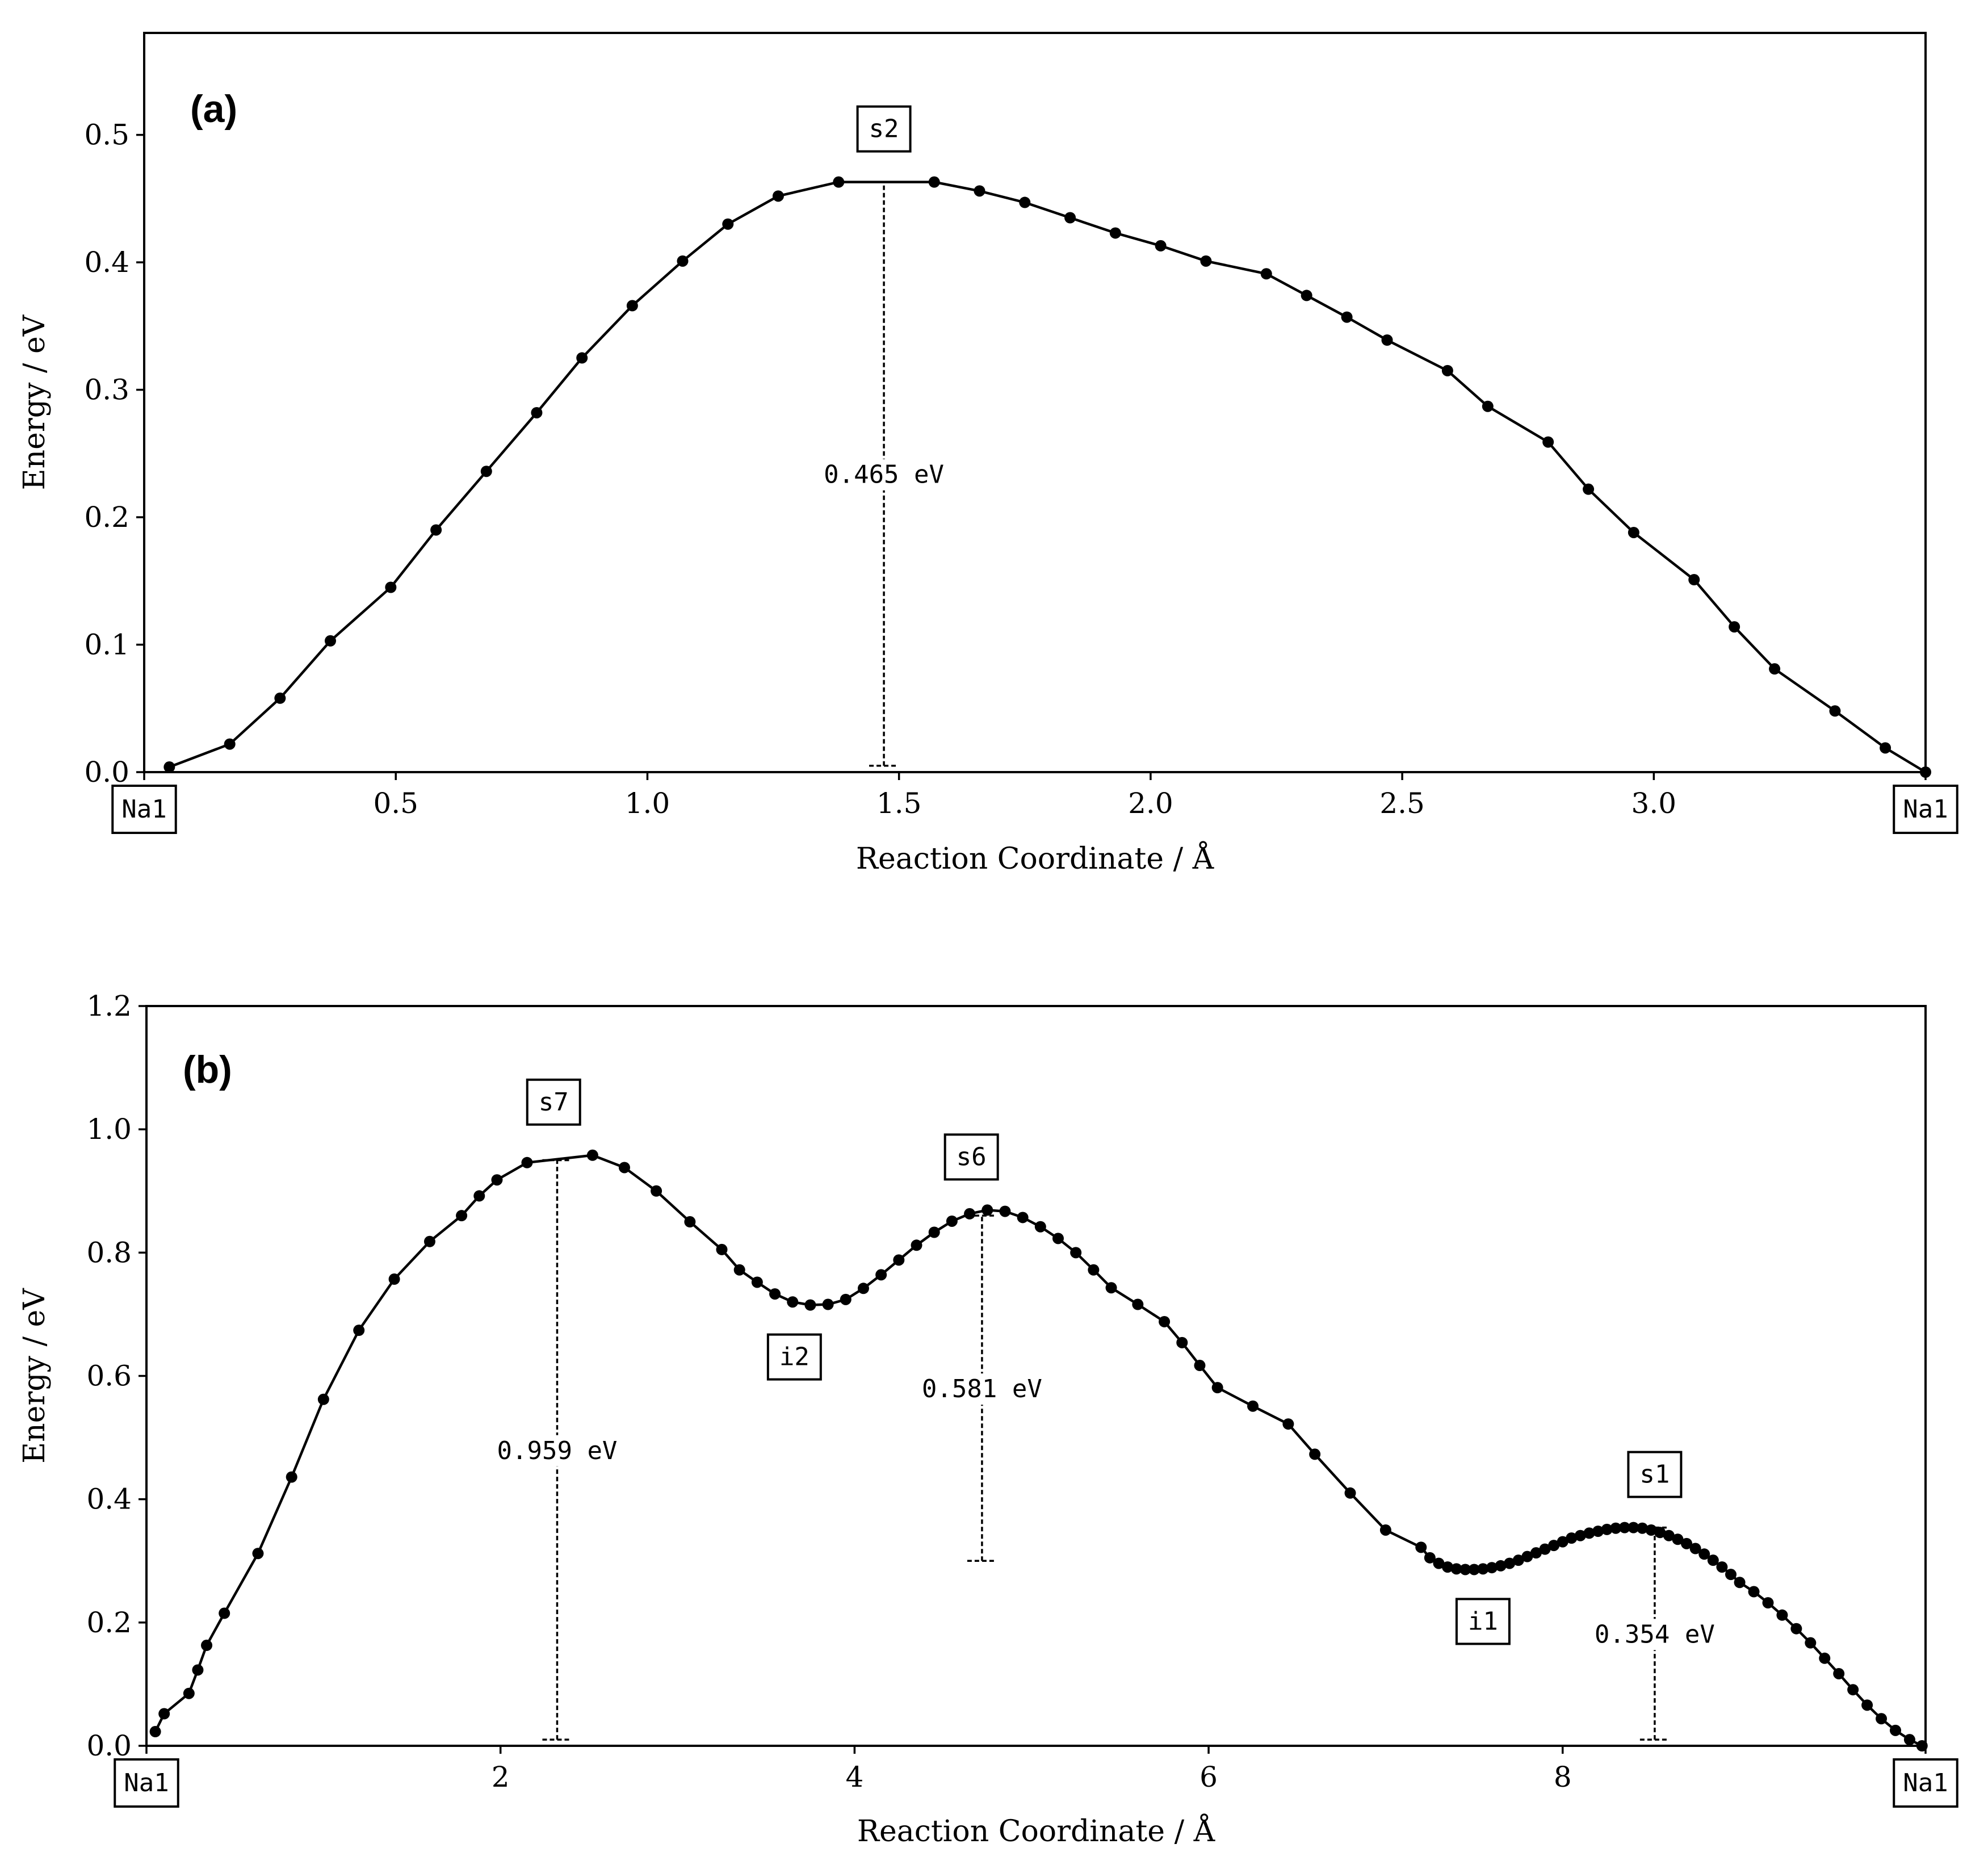  What do you see at coordinates (109, 1252) in the screenshot?
I see `y-tick-label: 0.8` at bounding box center [109, 1252].